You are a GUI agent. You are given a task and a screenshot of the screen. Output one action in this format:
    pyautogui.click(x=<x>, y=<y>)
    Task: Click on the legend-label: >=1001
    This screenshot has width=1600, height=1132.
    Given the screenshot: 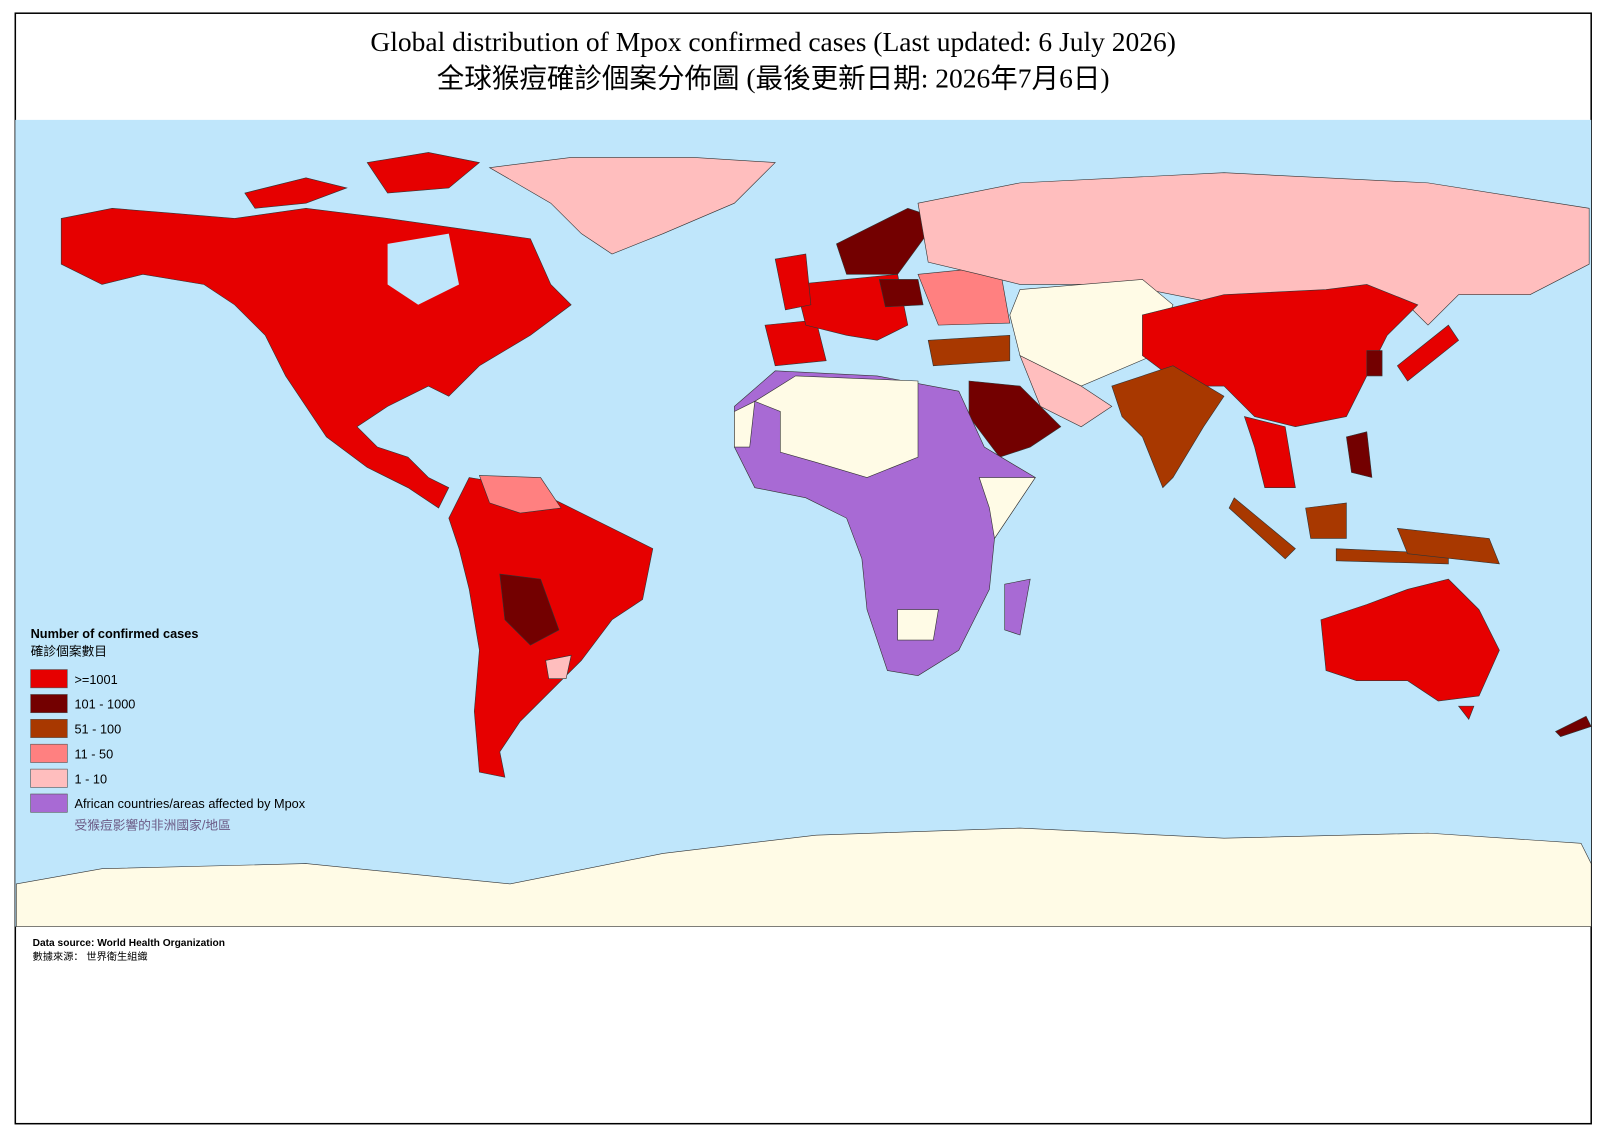 What is the action you would take?
    pyautogui.click(x=95, y=679)
    